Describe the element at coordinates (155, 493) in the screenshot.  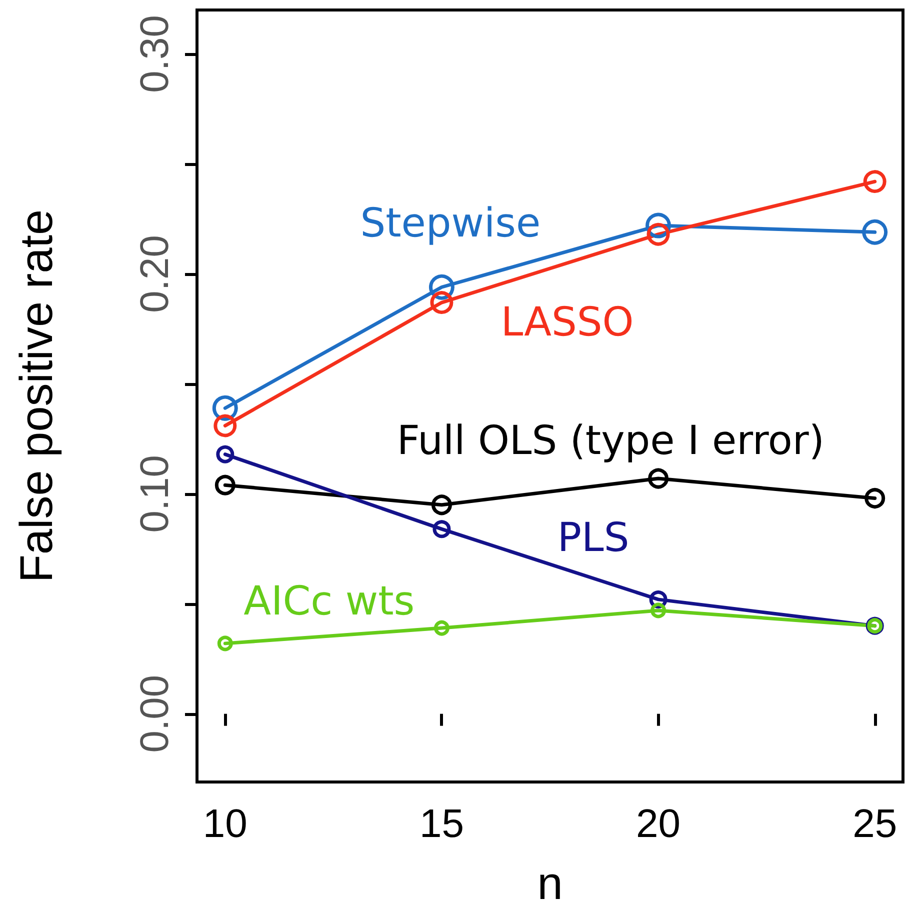
I see `y-tick-label: 0.10` at that location.